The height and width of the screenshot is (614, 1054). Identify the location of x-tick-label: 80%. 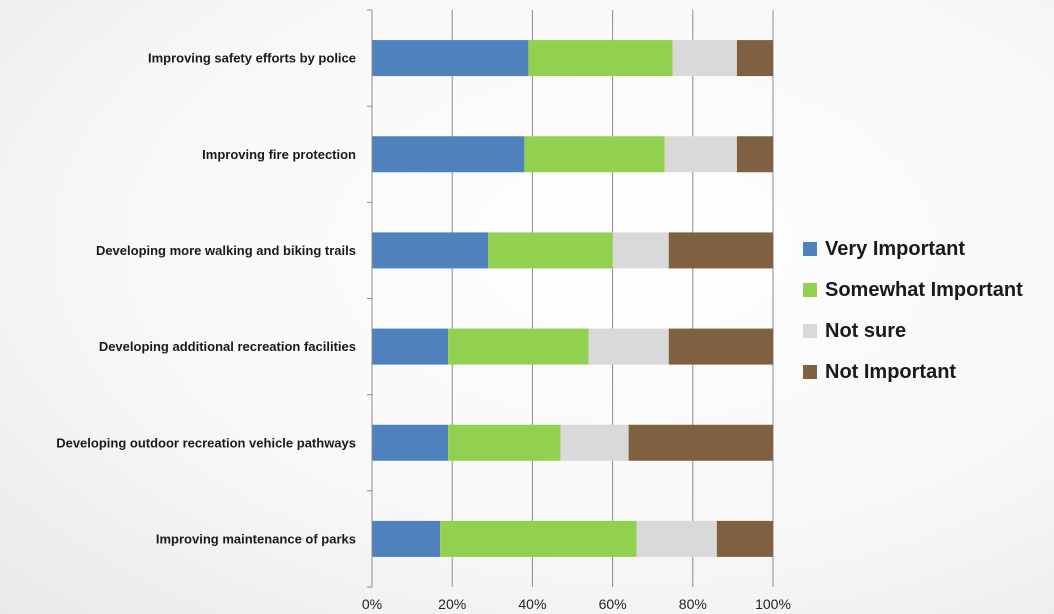
(693, 604).